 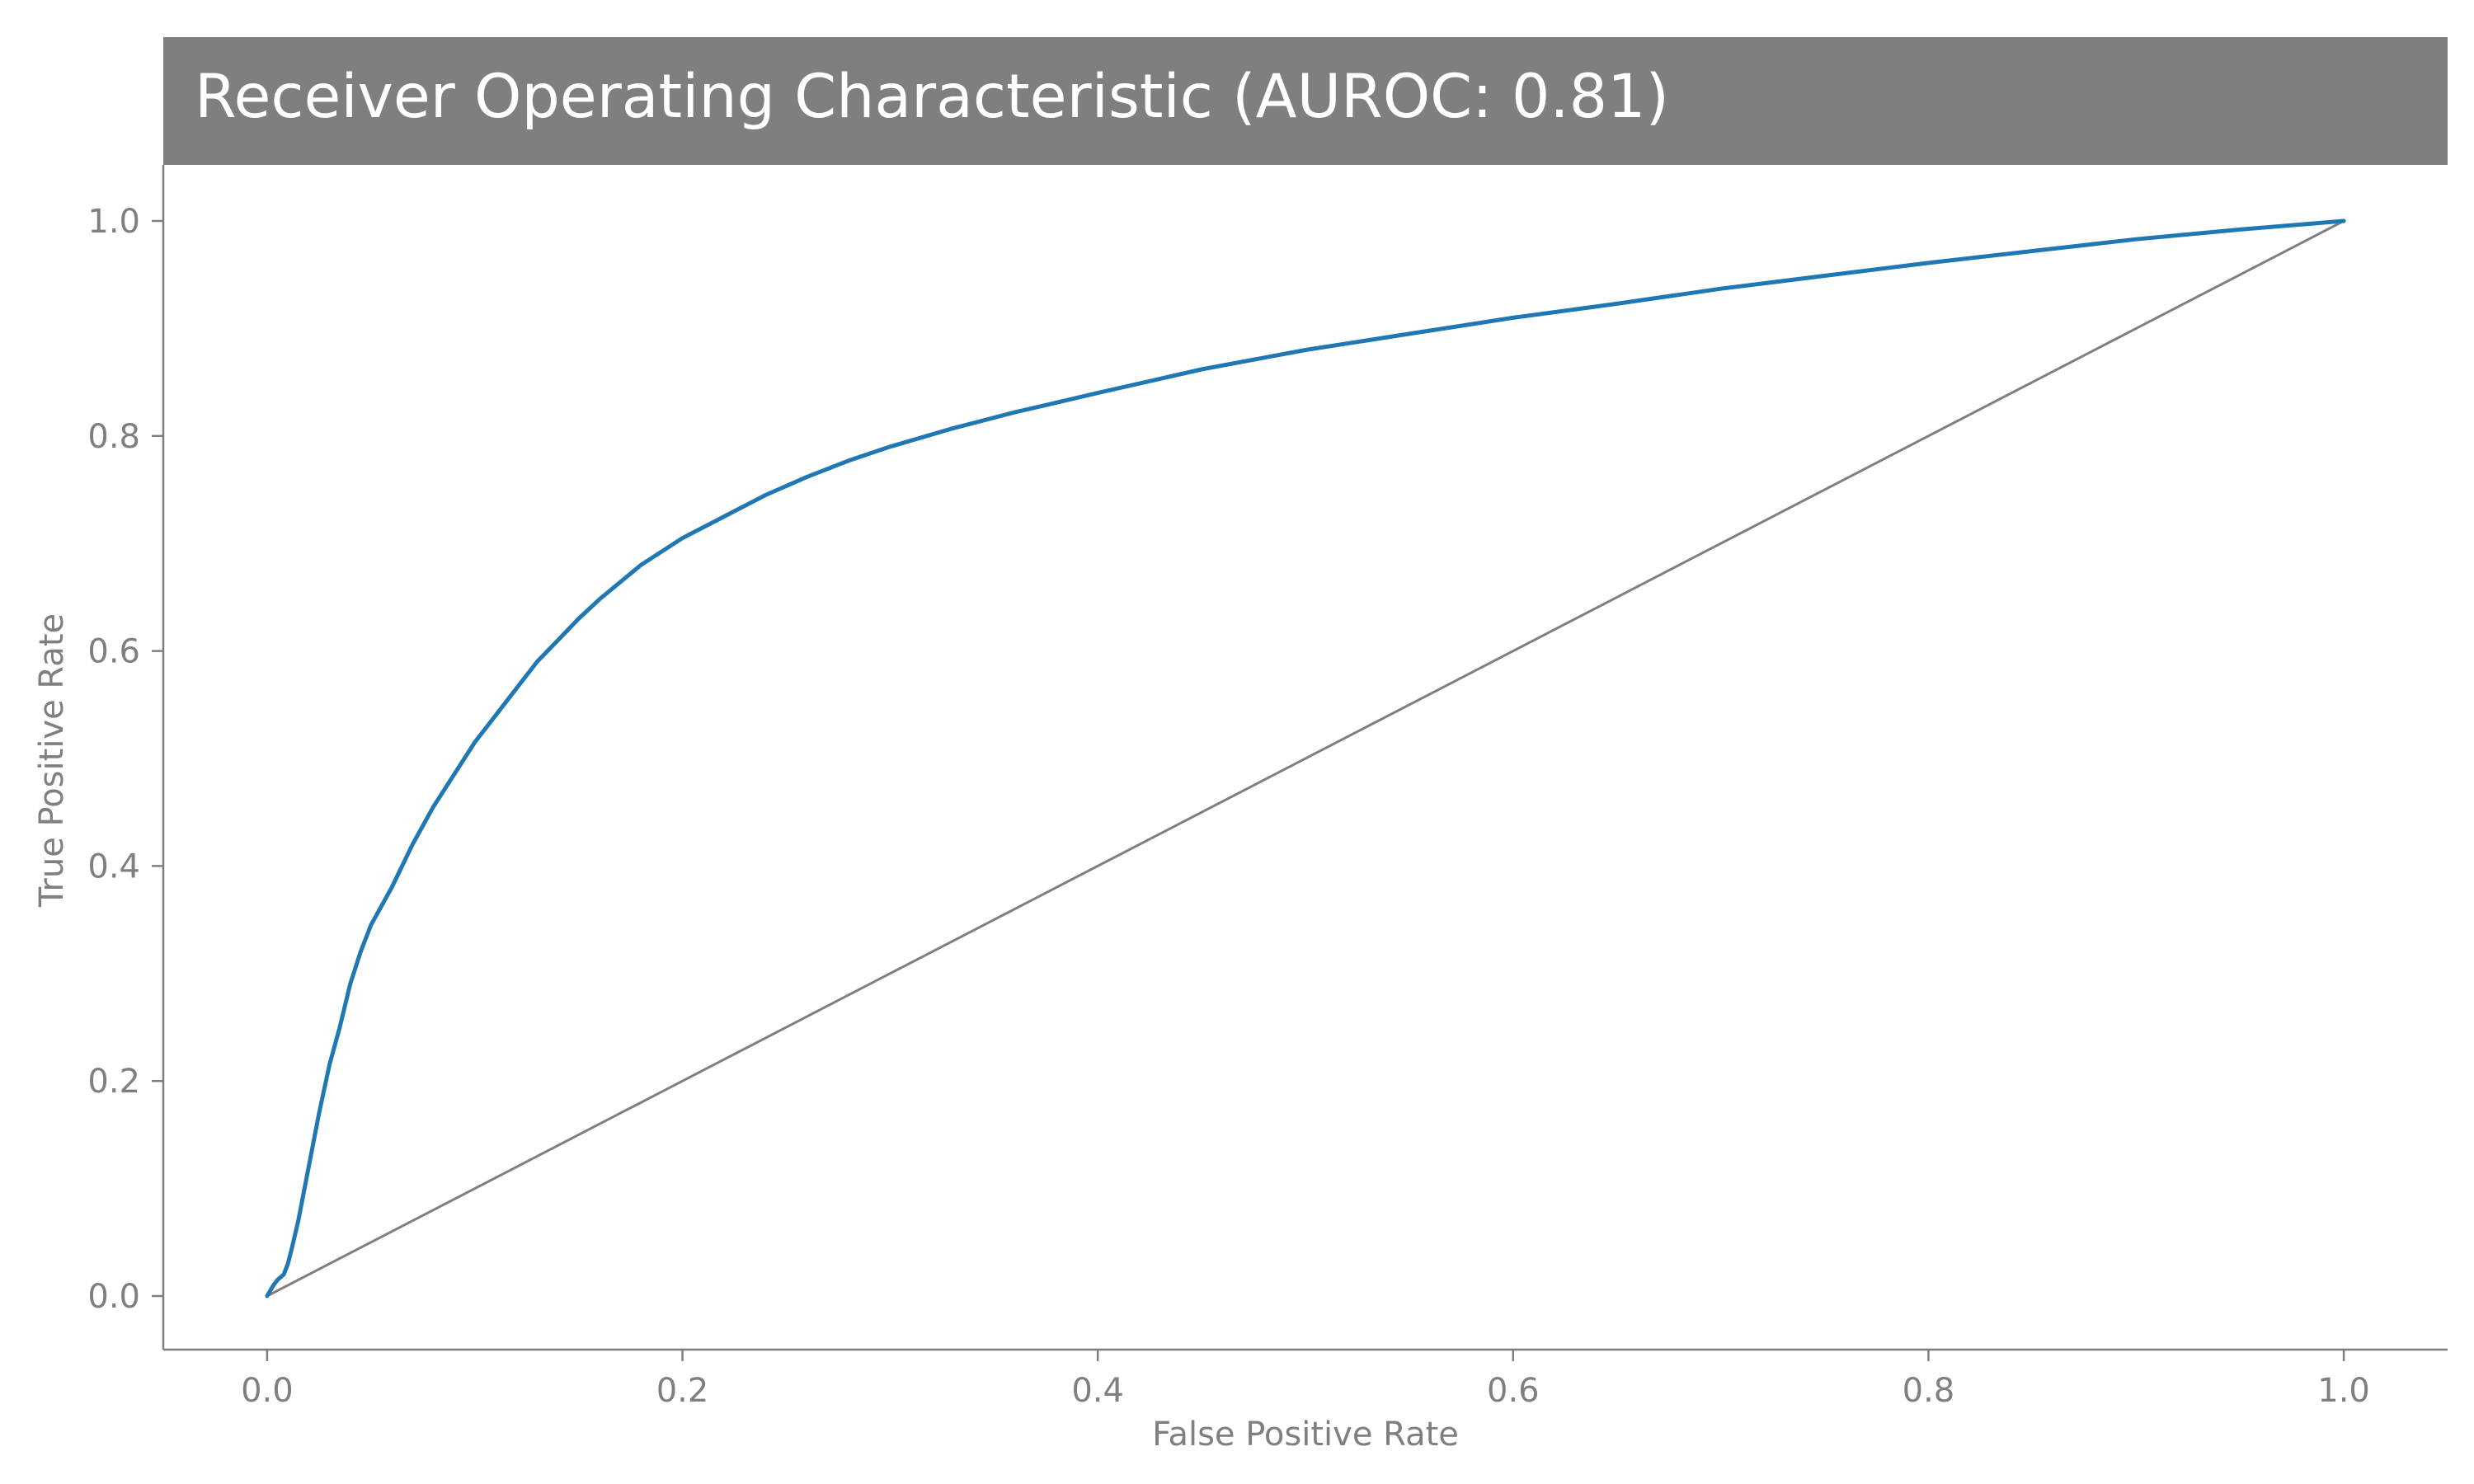 I want to click on chart-title-background, so click(x=1305, y=101).